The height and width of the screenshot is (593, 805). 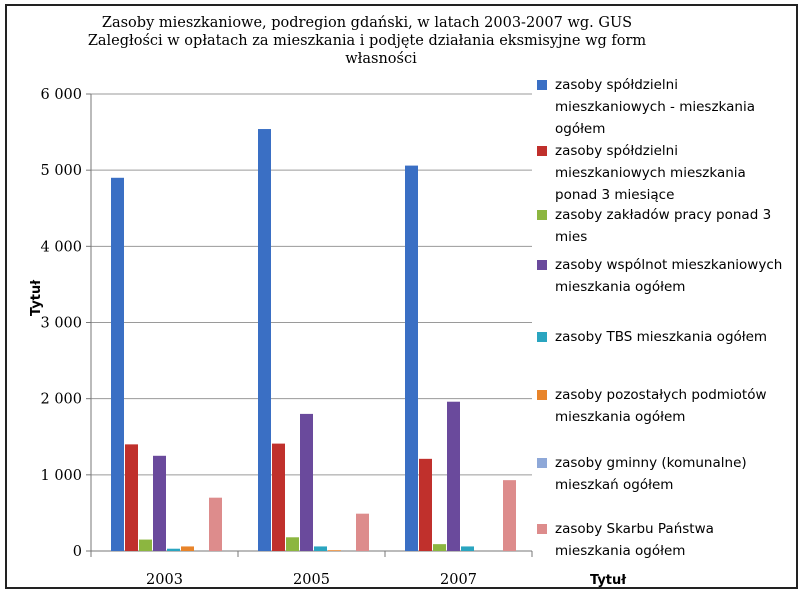 I want to click on legend-label: zasoby Skarbu Państwa mieszkania ogółem, so click(x=671, y=540).